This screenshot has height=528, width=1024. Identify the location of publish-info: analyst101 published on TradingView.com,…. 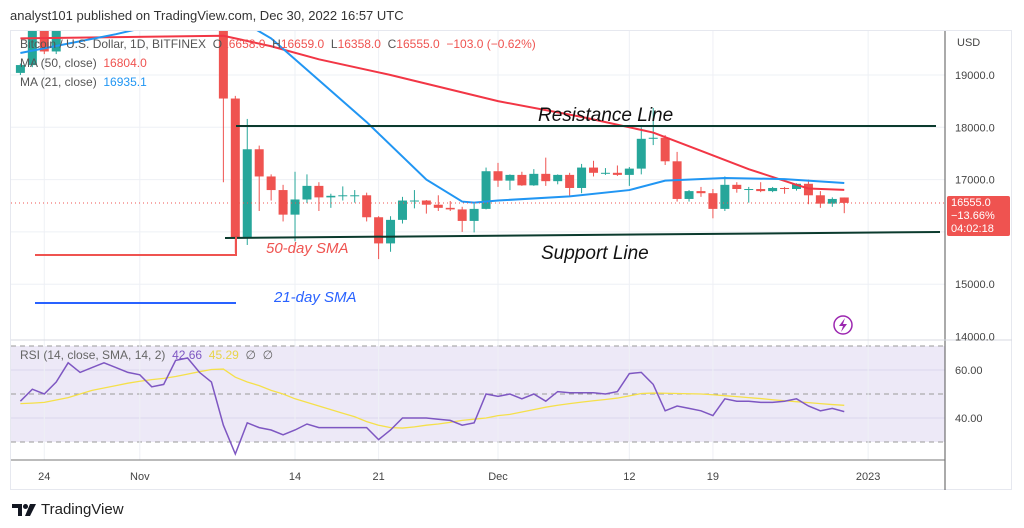
(207, 15).